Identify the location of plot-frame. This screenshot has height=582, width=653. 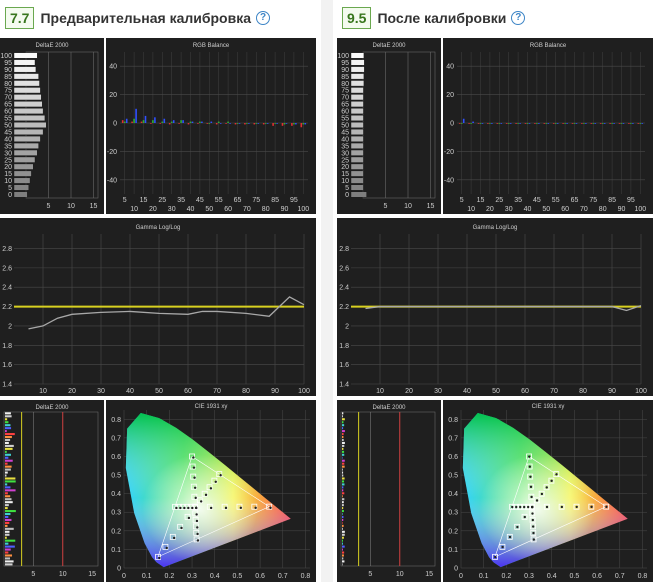
(51, 489).